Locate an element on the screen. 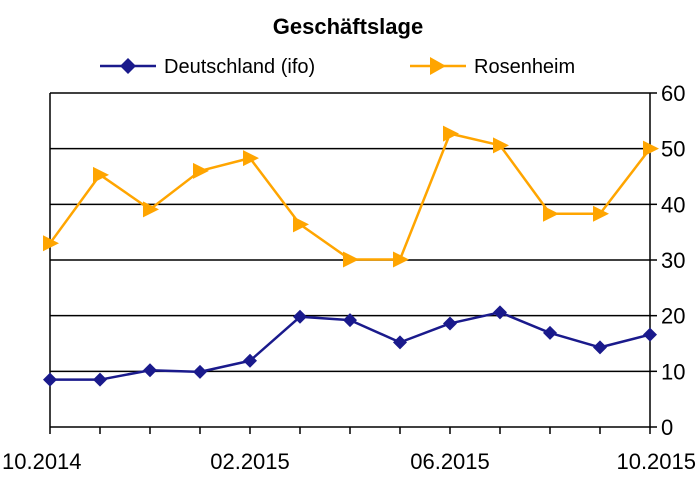  legend-item-deutschland: Deutschland (ifo) is located at coordinates (207, 67).